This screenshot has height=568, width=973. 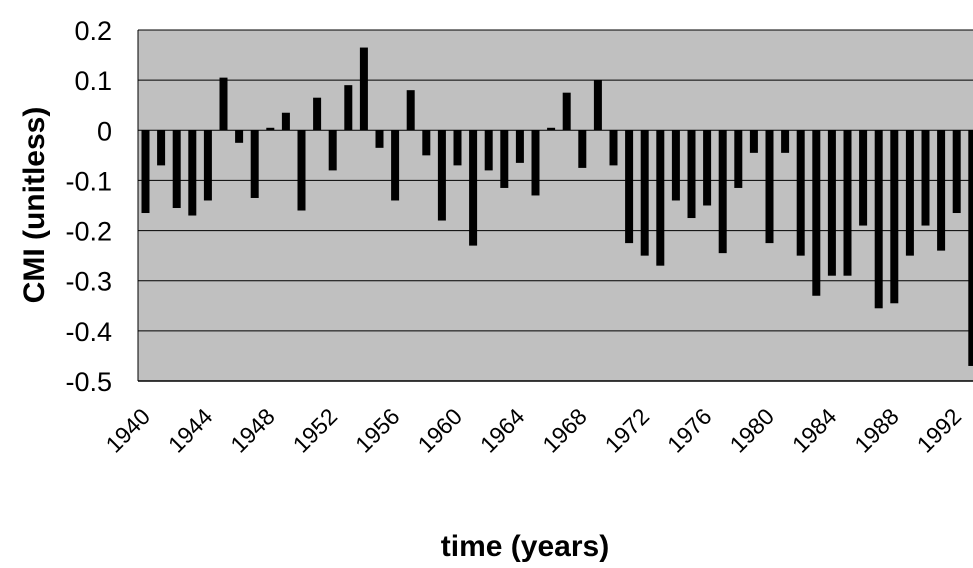 What do you see at coordinates (252, 430) in the screenshot?
I see `x-tick-label: 1948` at bounding box center [252, 430].